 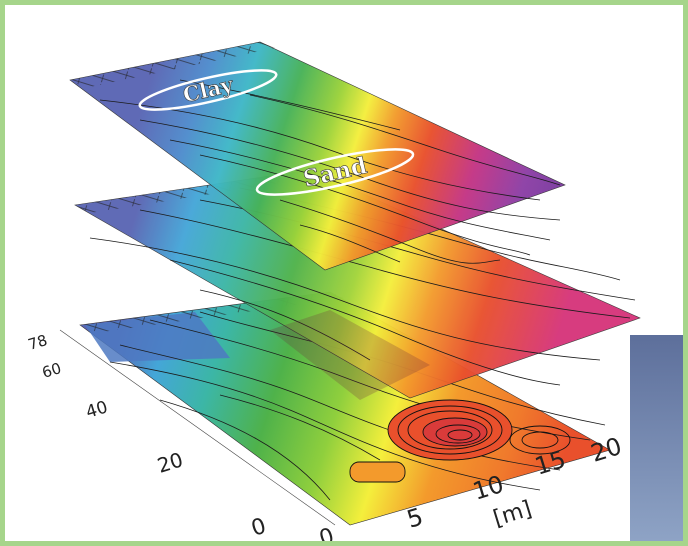 I want to click on left-axis-tick-40: 40, so click(x=97, y=409).